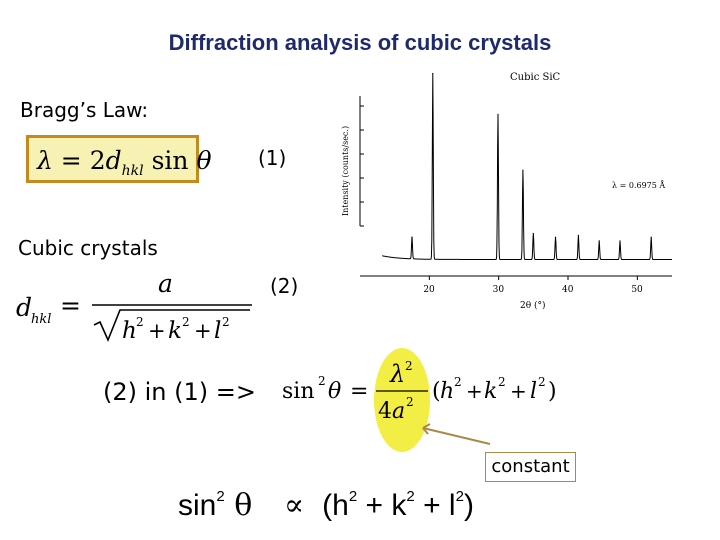 This screenshot has height=540, width=720. What do you see at coordinates (530, 467) in the screenshot?
I see `constant-label: constant` at bounding box center [530, 467].